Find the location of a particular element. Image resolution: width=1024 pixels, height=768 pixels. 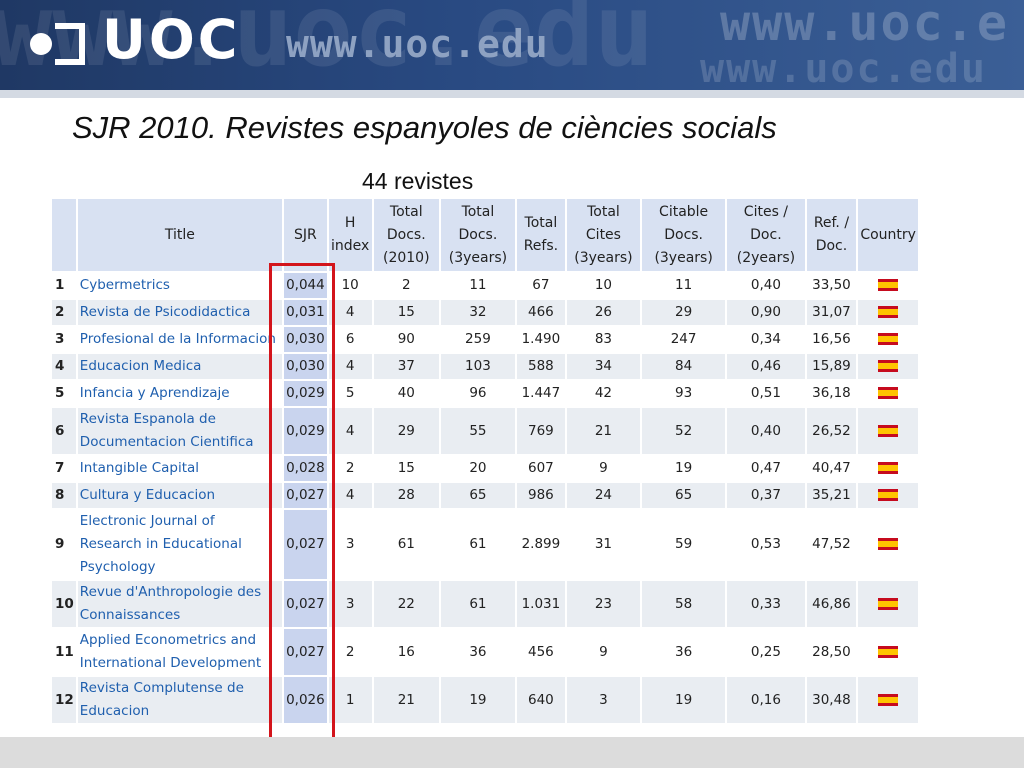

rank-cell: 10 is located at coordinates (64, 604).